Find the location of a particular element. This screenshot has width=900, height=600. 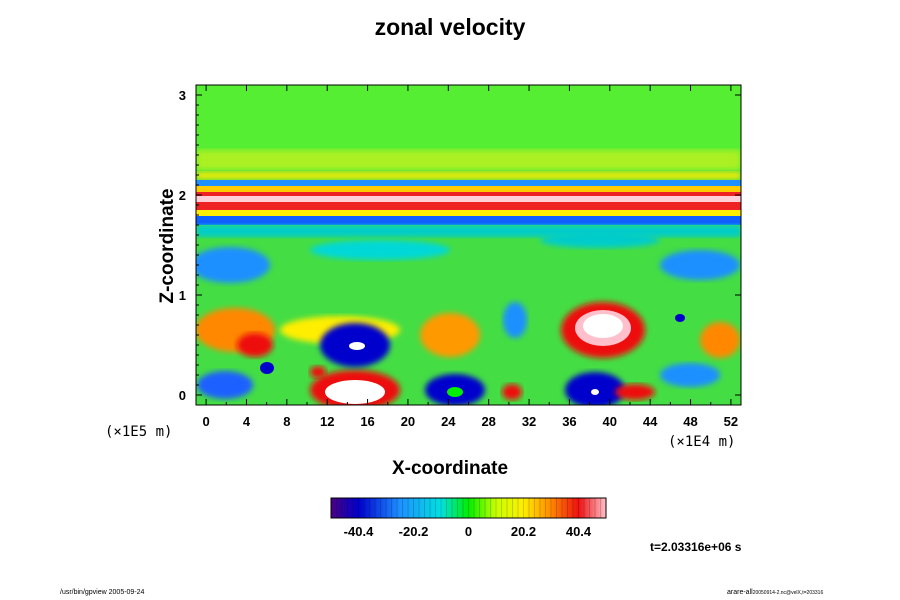

chart-title: zonal velocity is located at coordinates (450, 27).